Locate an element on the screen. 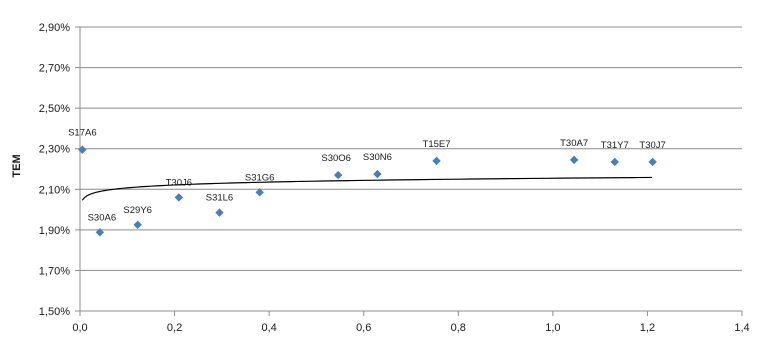  x-tick-label: 0,6 is located at coordinates (363, 328).